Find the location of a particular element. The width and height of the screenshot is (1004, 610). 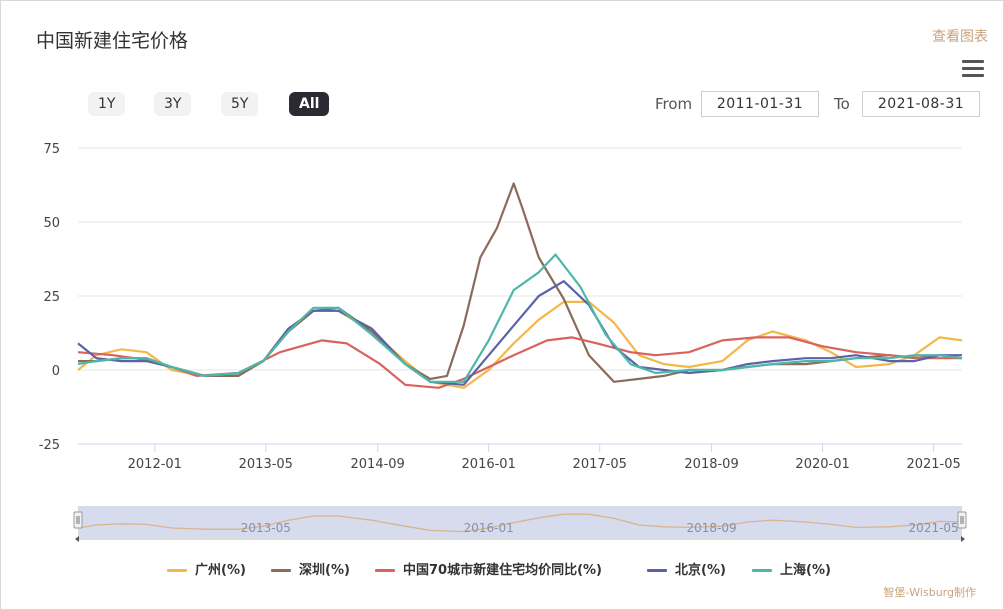

range-button-3y: 3Y is located at coordinates (173, 104).